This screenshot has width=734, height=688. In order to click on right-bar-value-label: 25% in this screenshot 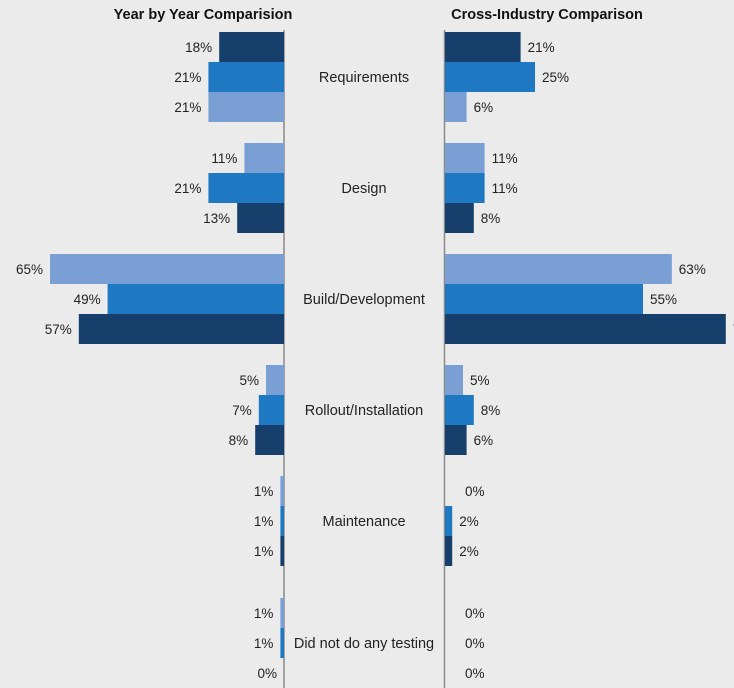, I will do `click(555, 77)`.